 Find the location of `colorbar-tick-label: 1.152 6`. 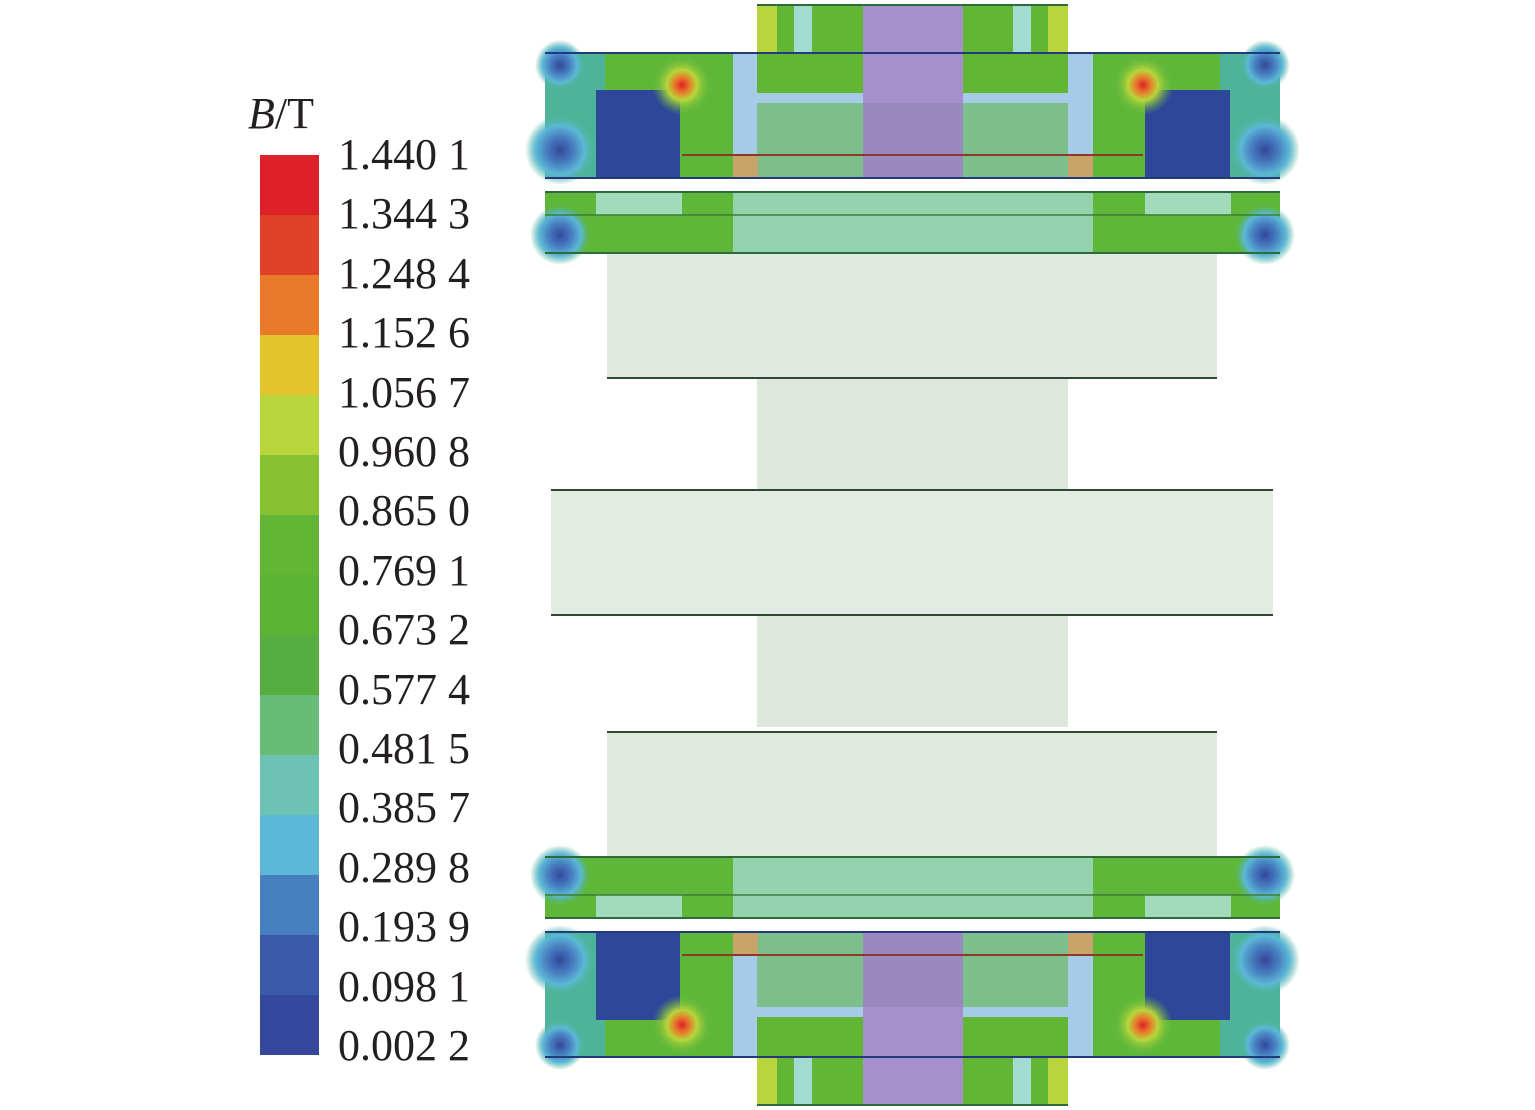

colorbar-tick-label: 1.152 6 is located at coordinates (404, 333).